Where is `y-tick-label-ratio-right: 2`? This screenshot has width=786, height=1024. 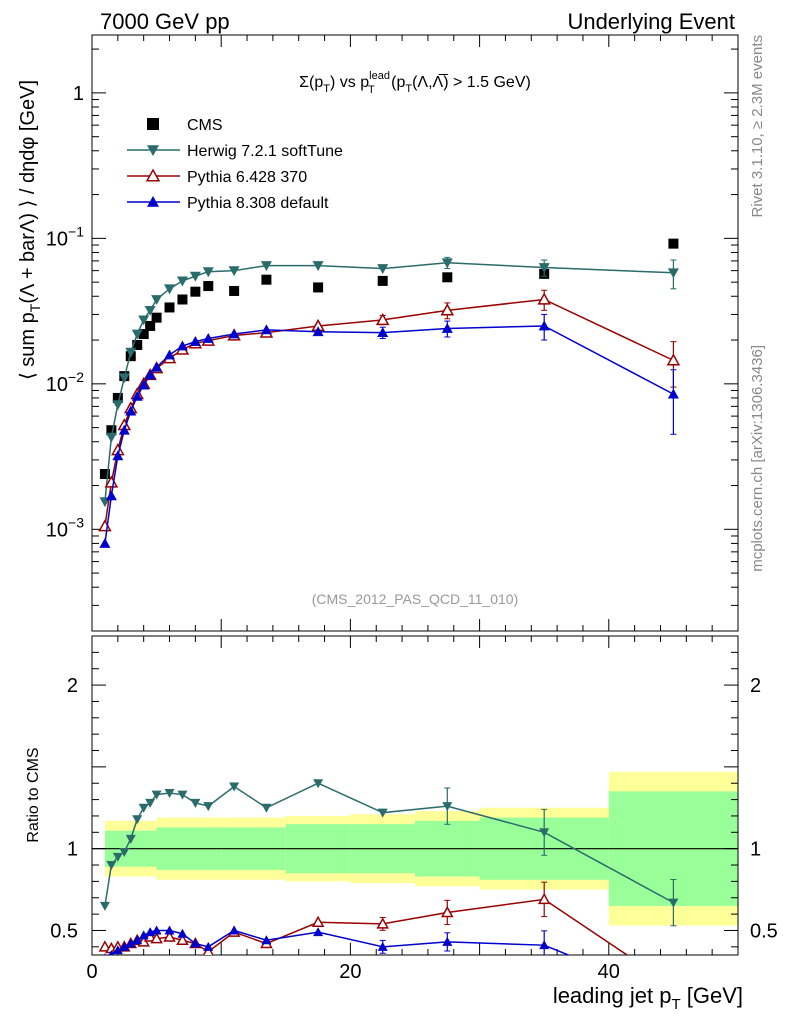
y-tick-label-ratio-right: 2 is located at coordinates (755, 686).